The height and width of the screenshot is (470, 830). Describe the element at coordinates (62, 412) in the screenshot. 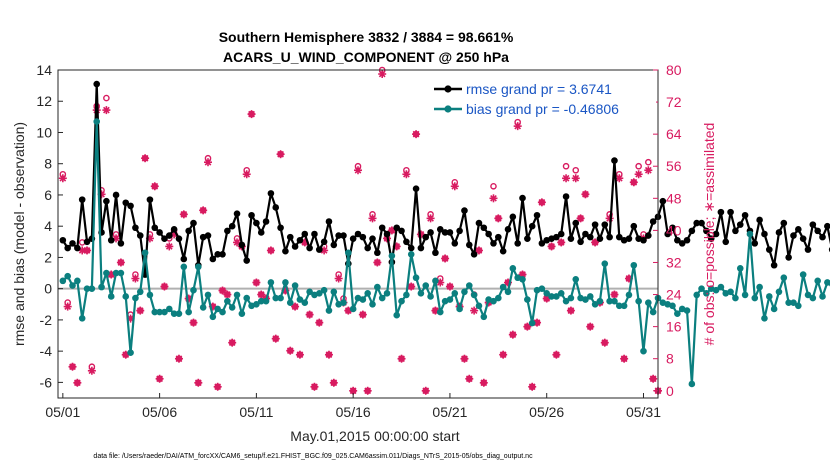

I see `x-tick-label-0: 05/01` at that location.